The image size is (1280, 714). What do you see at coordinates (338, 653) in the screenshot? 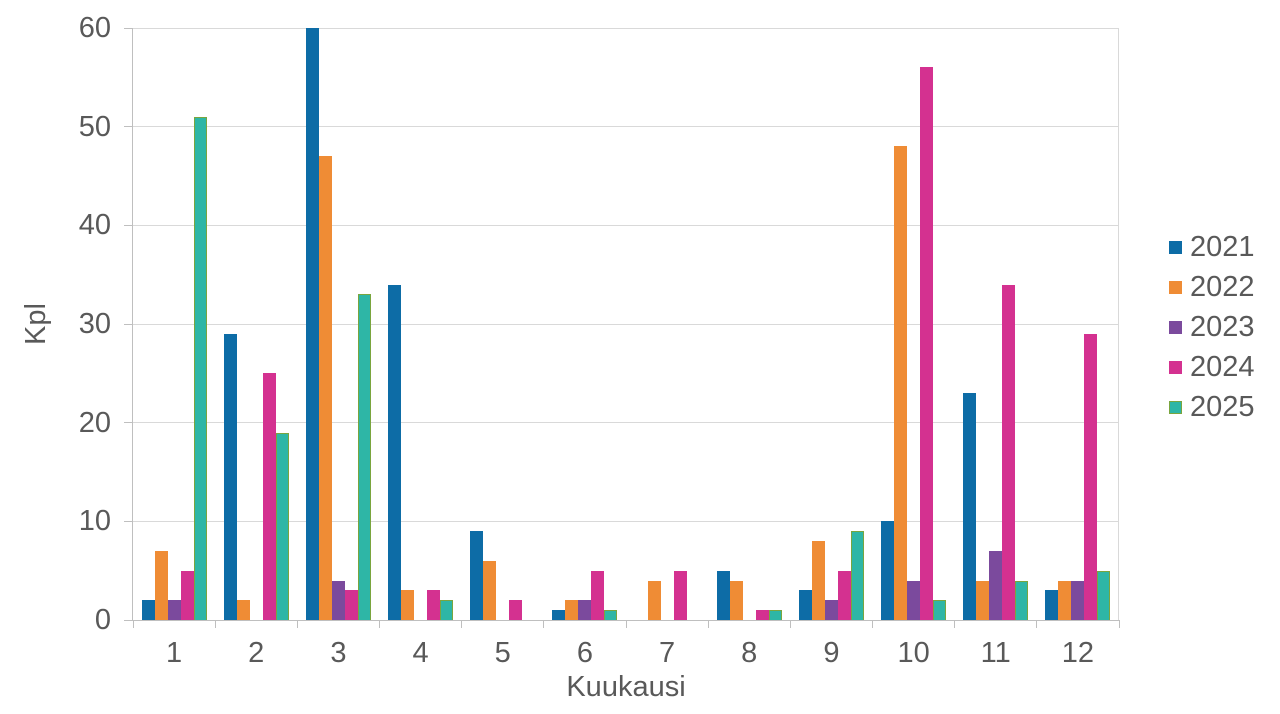
I see `x-tick-label-3: 3` at bounding box center [338, 653].